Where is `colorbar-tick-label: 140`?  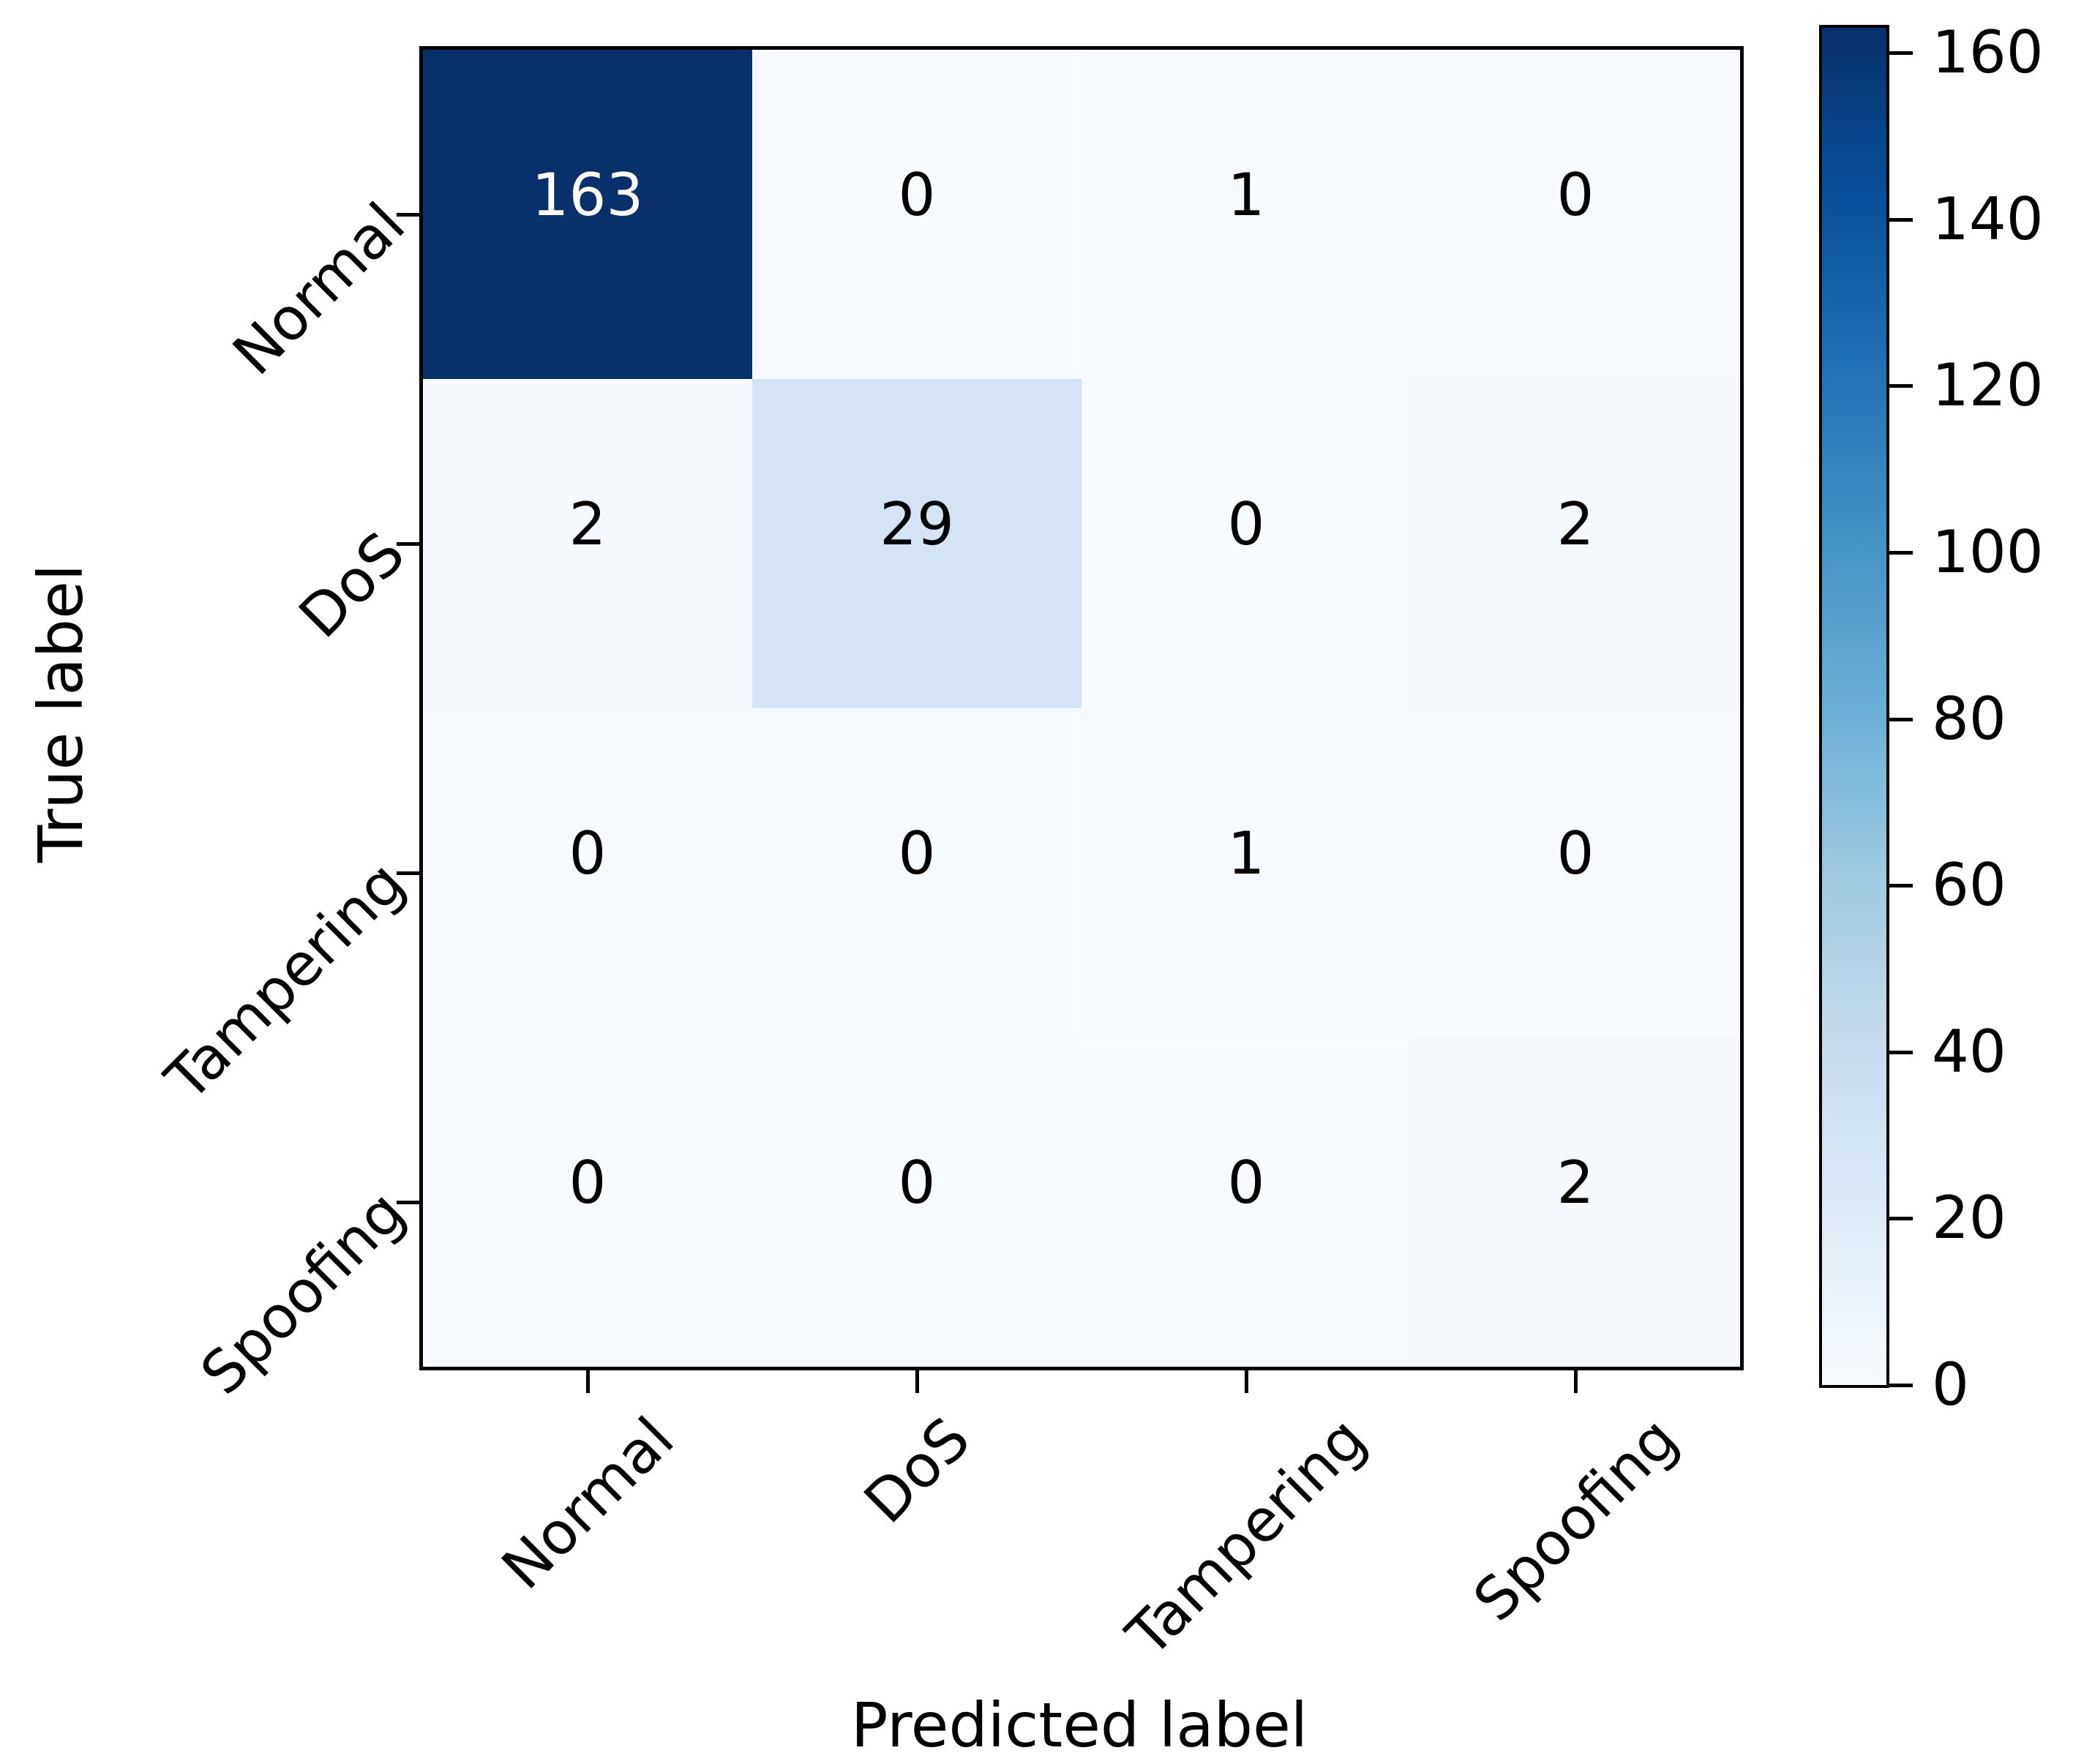 colorbar-tick-label: 140 is located at coordinates (1988, 219).